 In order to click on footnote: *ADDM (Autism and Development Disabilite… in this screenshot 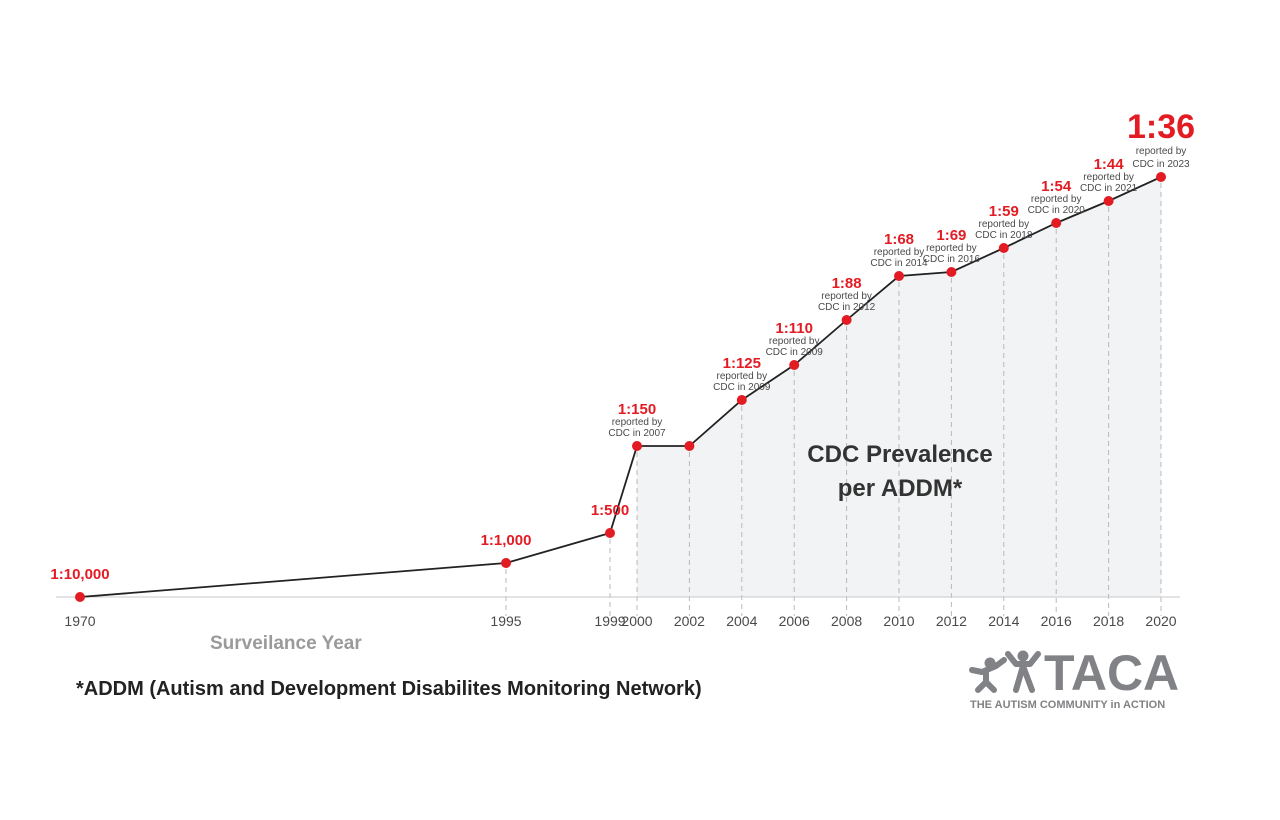, I will do `click(389, 689)`.